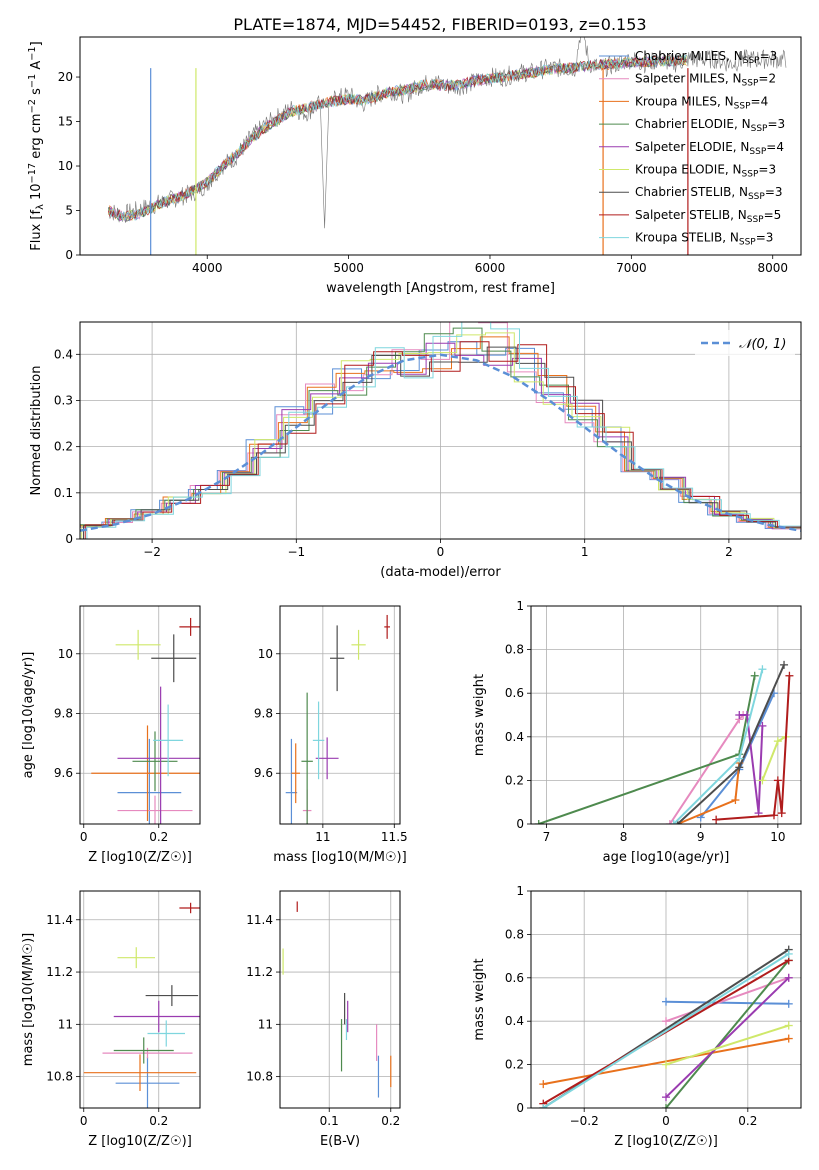 This screenshot has height=1170, width=819. I want to click on x-tick-label: 8, so click(624, 837).